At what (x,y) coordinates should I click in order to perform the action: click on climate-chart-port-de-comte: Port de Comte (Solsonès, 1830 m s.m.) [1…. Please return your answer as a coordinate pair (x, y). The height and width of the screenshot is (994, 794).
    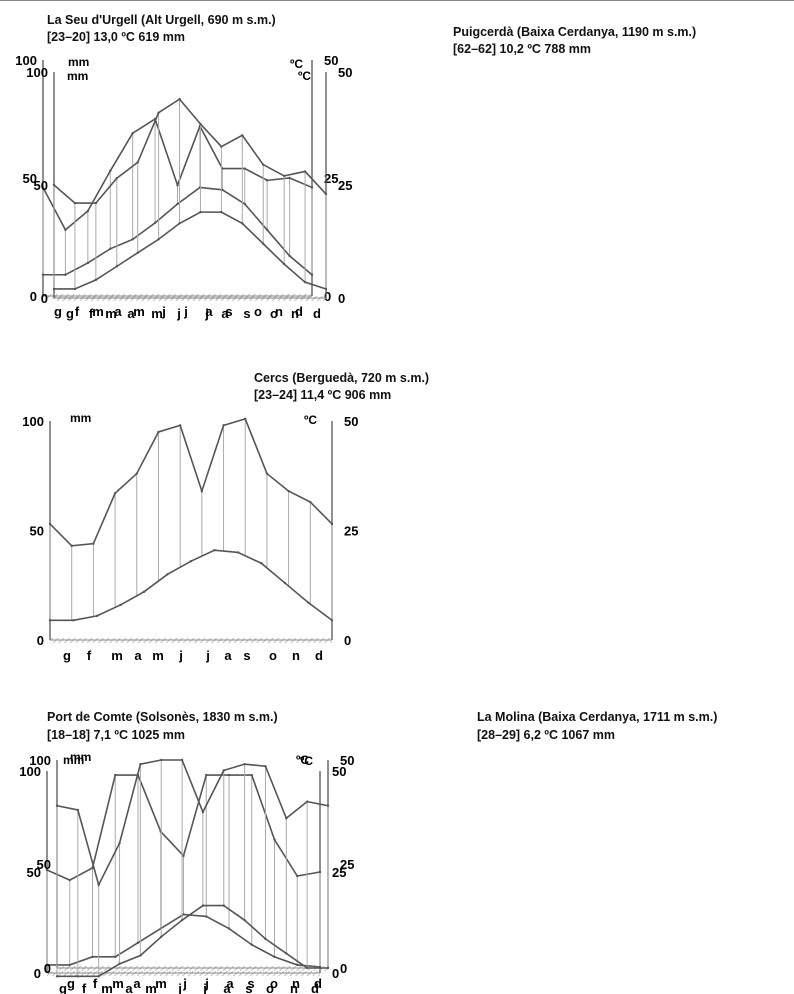
    Looking at the image, I should click on (190, 847).